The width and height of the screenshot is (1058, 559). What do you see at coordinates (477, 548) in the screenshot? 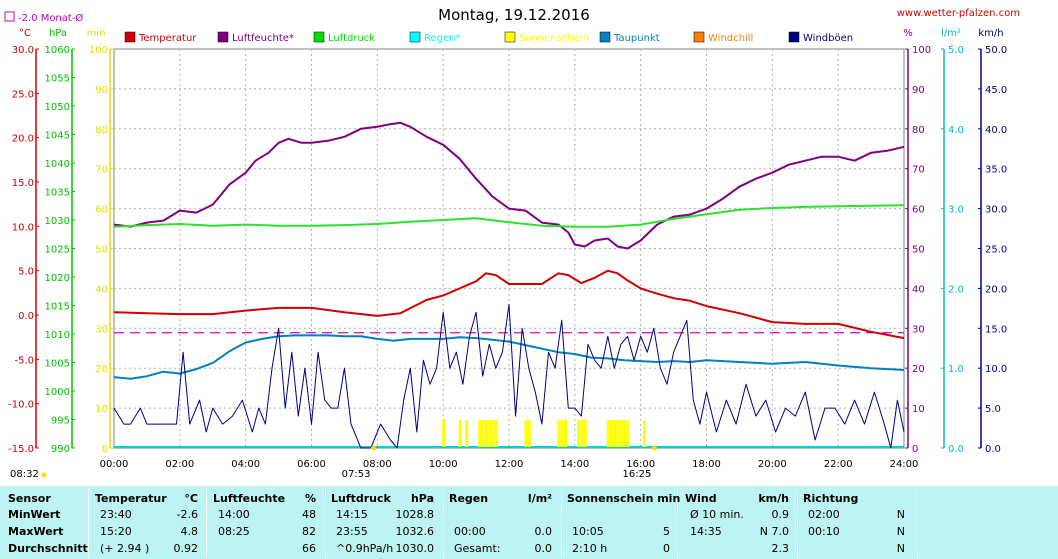
I see `table-cell: Gesamt:` at bounding box center [477, 548].